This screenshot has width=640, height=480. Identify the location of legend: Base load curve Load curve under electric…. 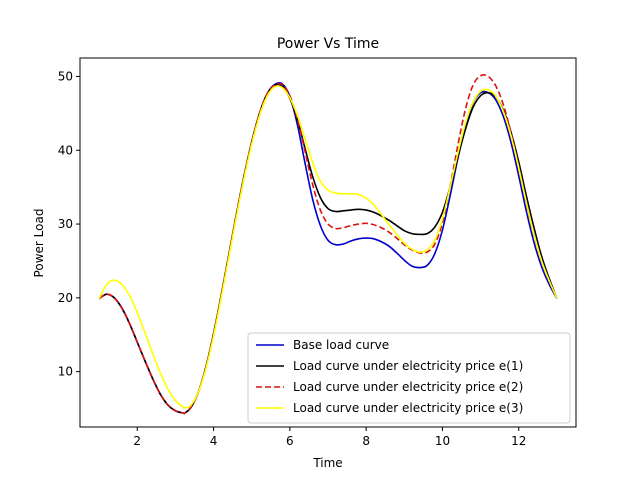
(409, 378).